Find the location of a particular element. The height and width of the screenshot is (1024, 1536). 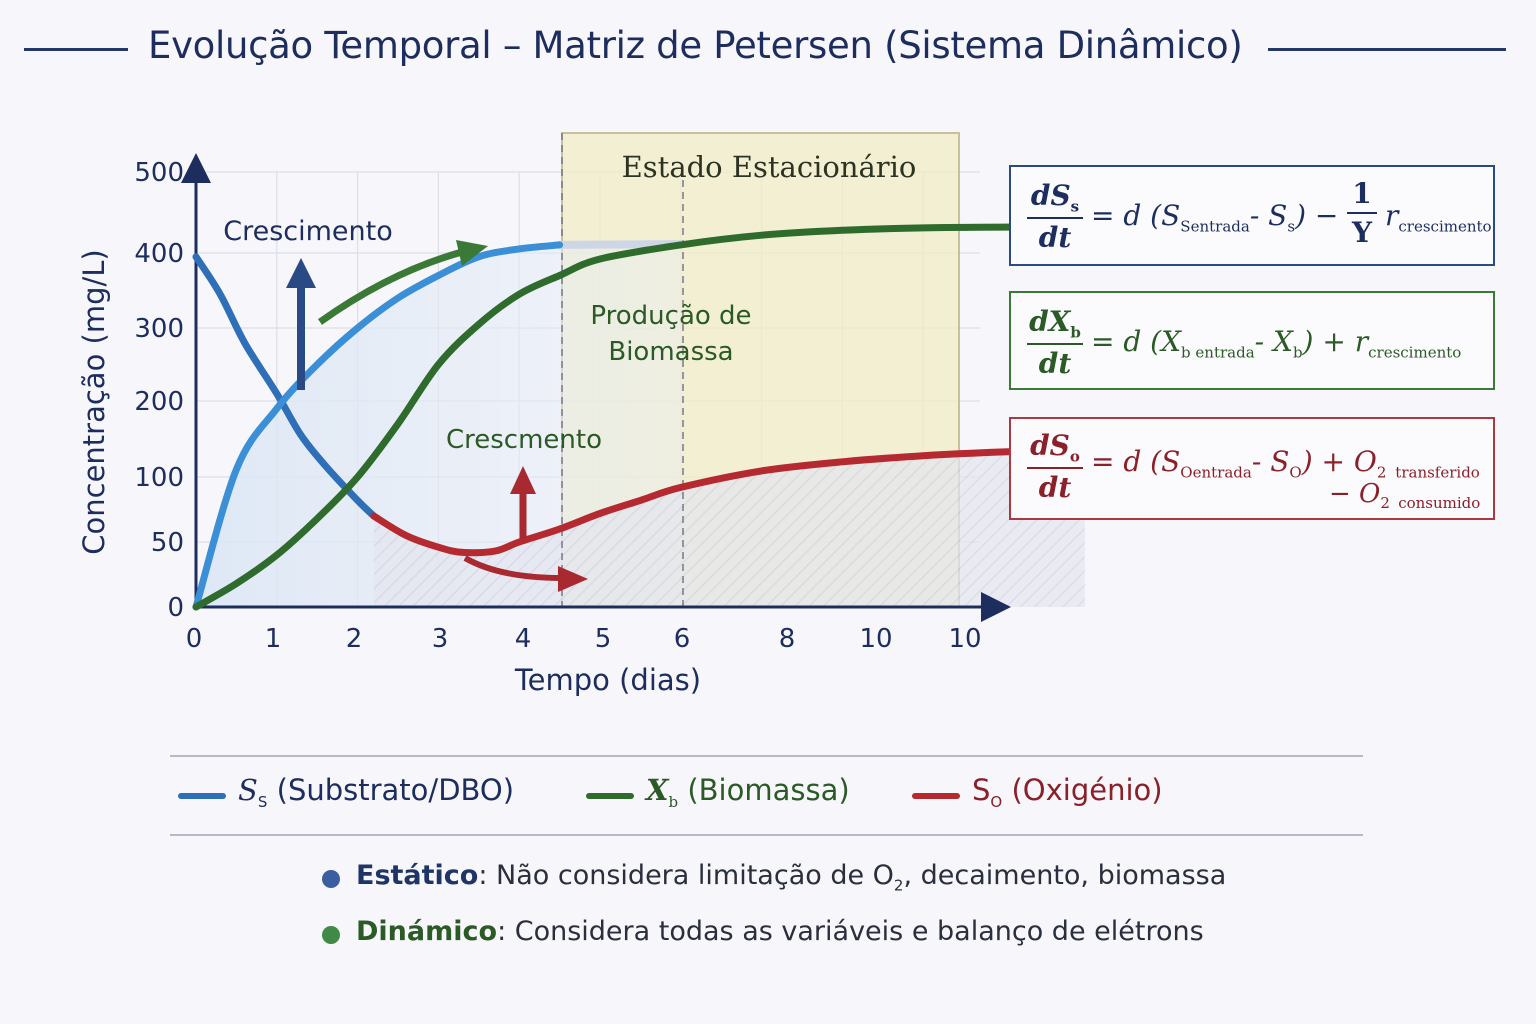

eq3-denominator: dt is located at coordinates (1055, 487).